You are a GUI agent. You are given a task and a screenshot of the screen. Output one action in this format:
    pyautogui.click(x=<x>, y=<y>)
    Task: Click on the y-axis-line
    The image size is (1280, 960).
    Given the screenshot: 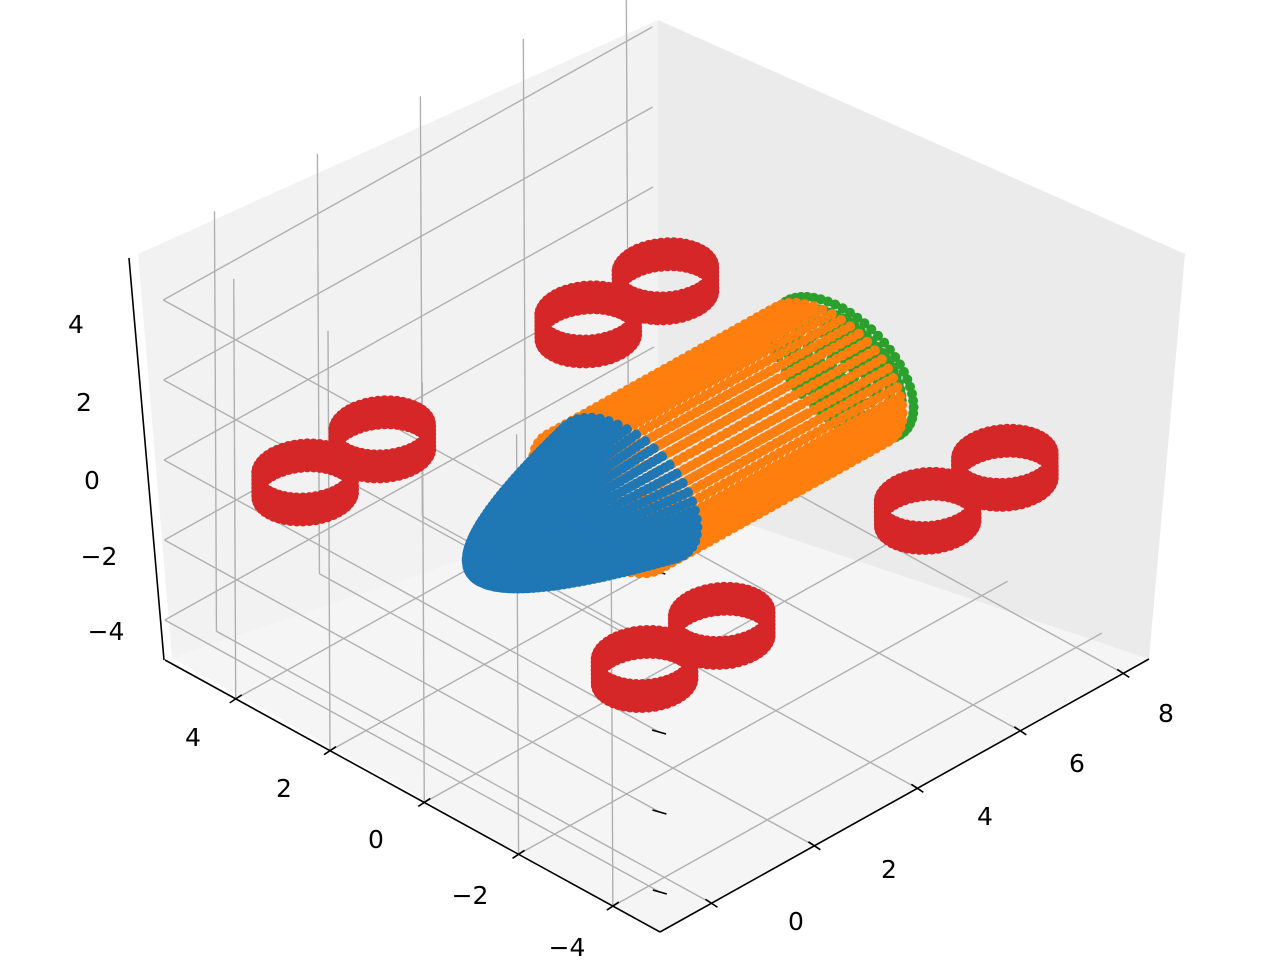 What is the action you would take?
    pyautogui.click(x=412, y=796)
    